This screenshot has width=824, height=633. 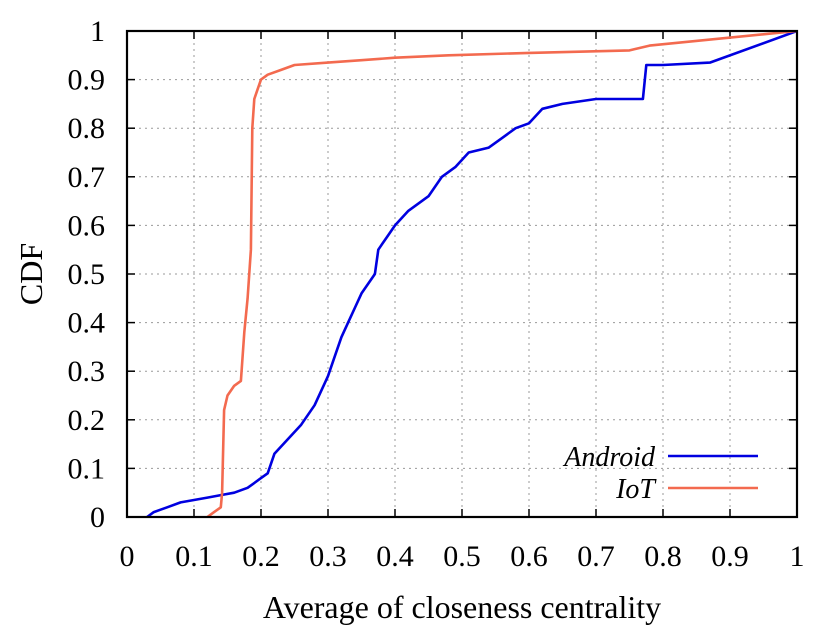 I want to click on y-tick-label: 0.3, so click(x=87, y=371).